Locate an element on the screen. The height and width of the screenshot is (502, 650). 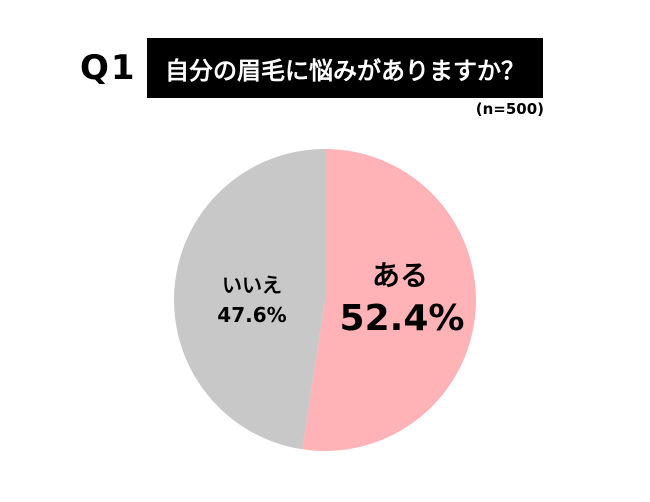
slice-label-aru: ある is located at coordinates (400, 275).